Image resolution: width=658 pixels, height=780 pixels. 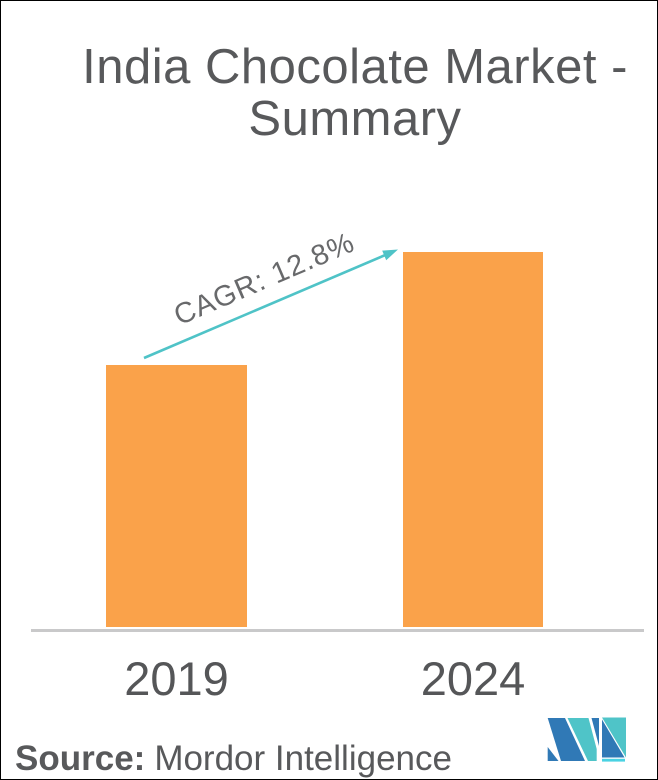 What do you see at coordinates (473, 439) in the screenshot?
I see `bar-2024` at bounding box center [473, 439].